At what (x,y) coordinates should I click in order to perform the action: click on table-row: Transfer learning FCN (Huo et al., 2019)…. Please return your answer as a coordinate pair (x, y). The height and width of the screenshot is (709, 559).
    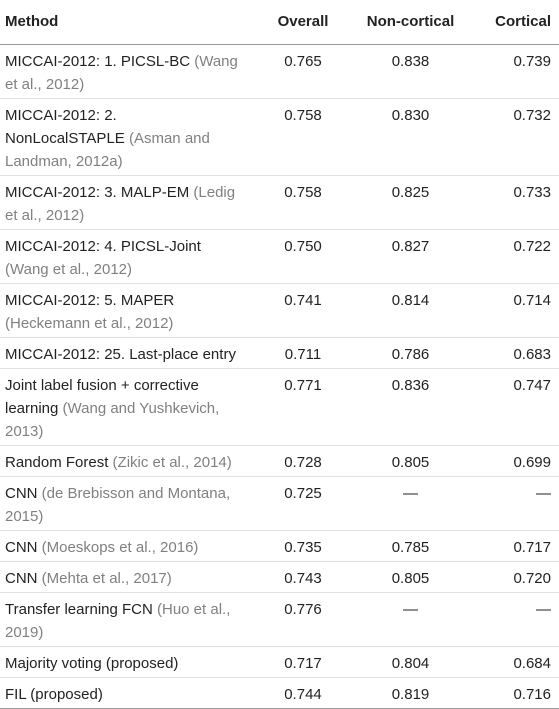
    Looking at the image, I should click on (279, 619).